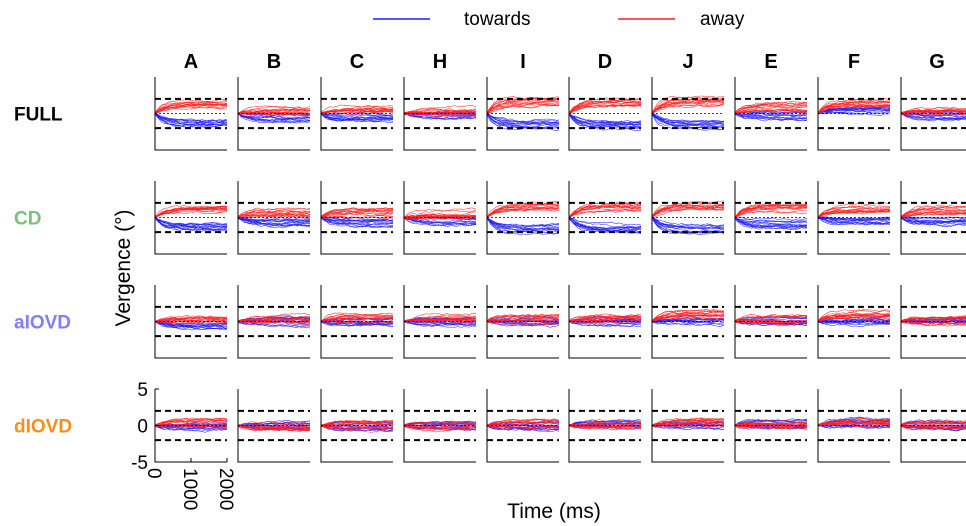  I want to click on panel-cd-b, so click(274, 218).